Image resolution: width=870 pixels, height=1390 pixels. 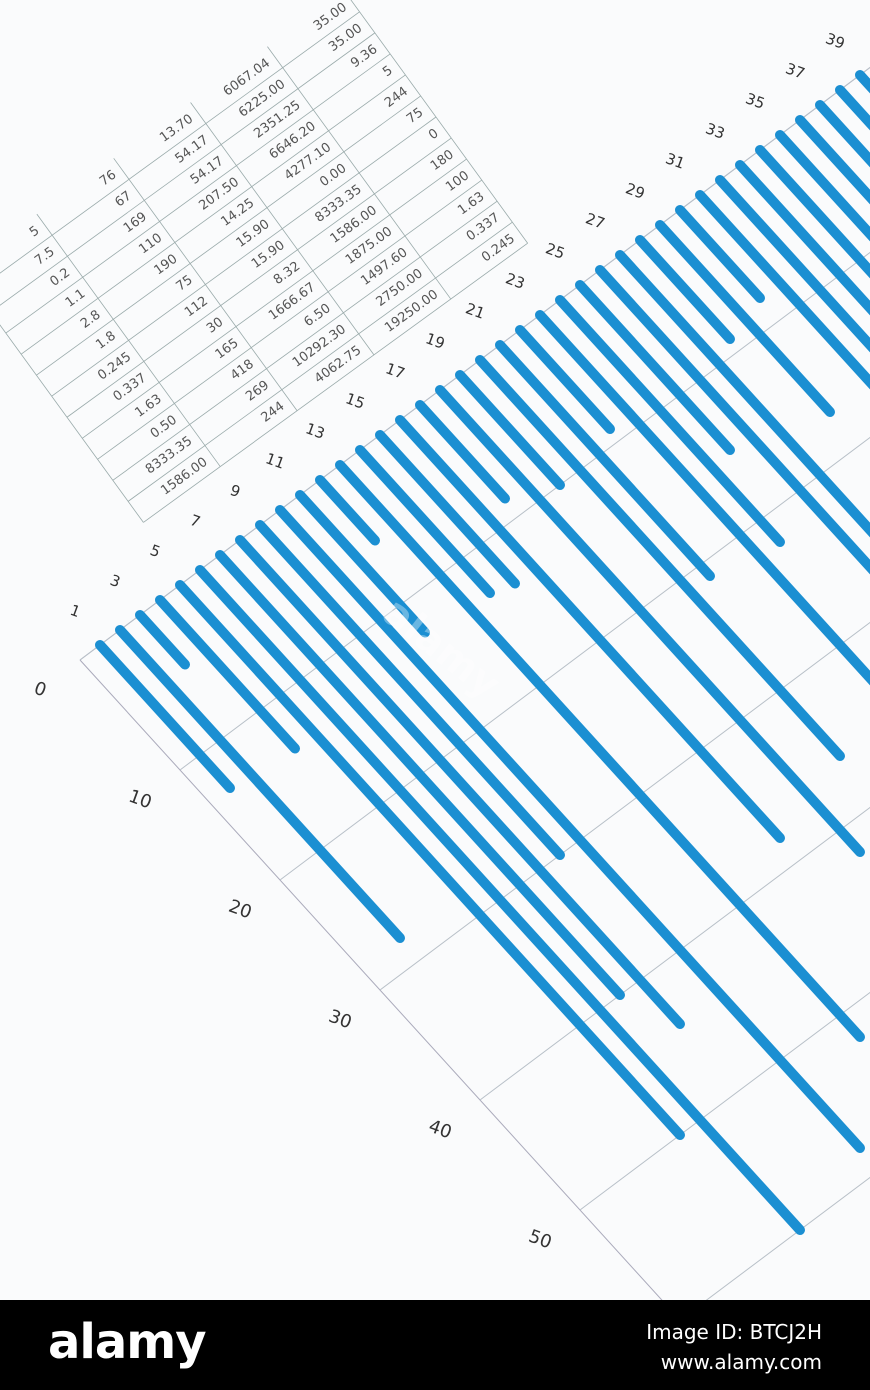 I want to click on x-tick-label: 21, so click(x=475, y=310).